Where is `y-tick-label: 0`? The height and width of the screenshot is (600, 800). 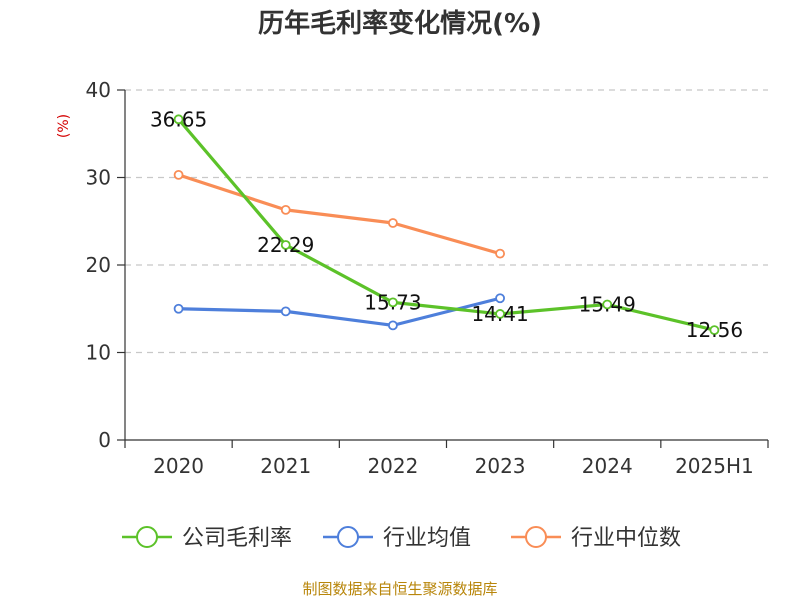 y-tick-label: 0 is located at coordinates (104, 440).